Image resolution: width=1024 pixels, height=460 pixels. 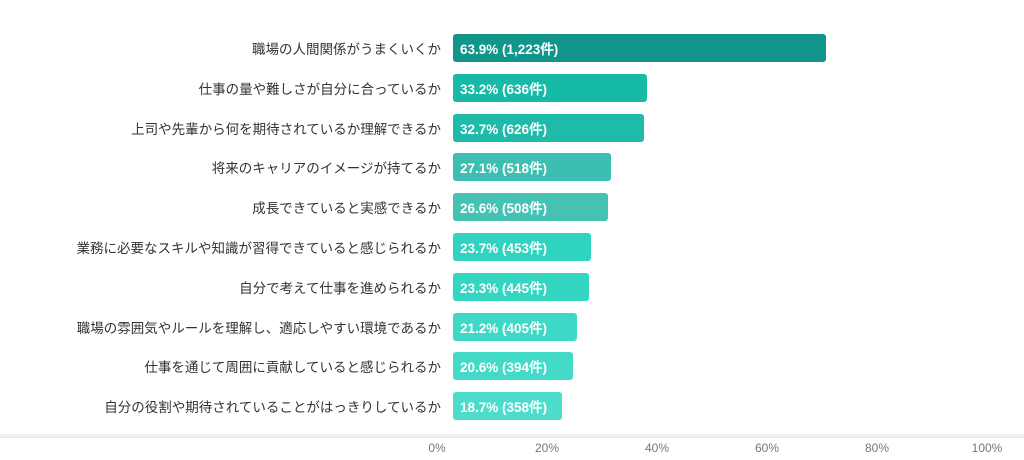 I want to click on bar-data-label: 23.7% (453件), so click(x=504, y=248).